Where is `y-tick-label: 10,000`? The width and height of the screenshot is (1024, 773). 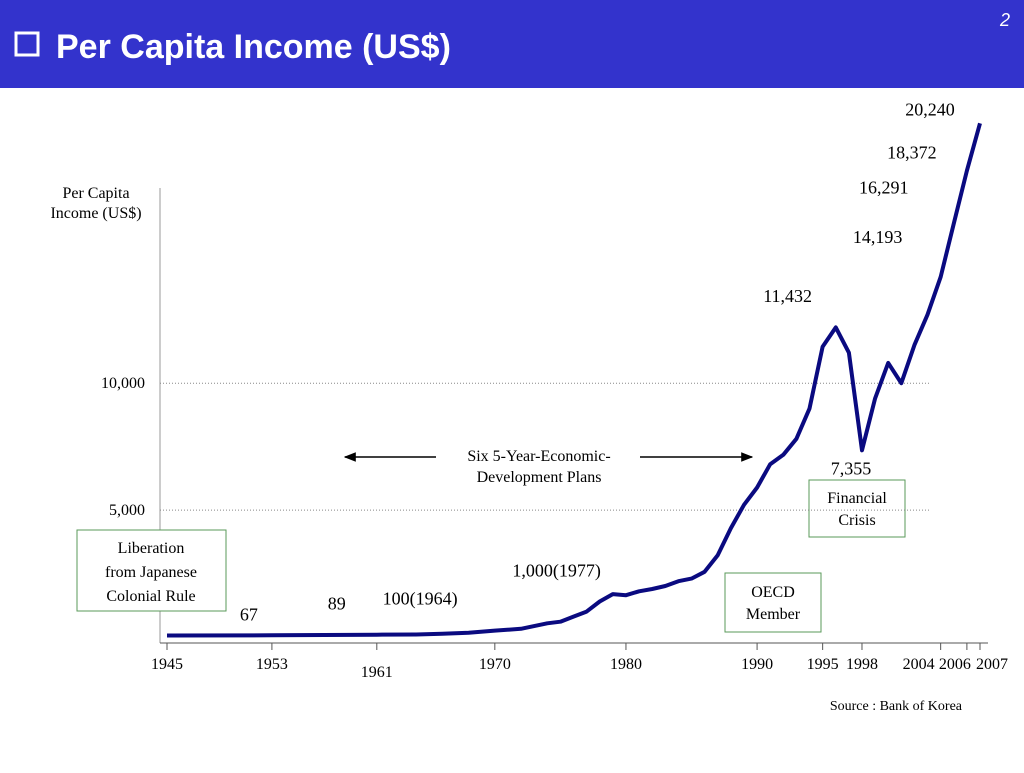 y-tick-label: 10,000 is located at coordinates (123, 383).